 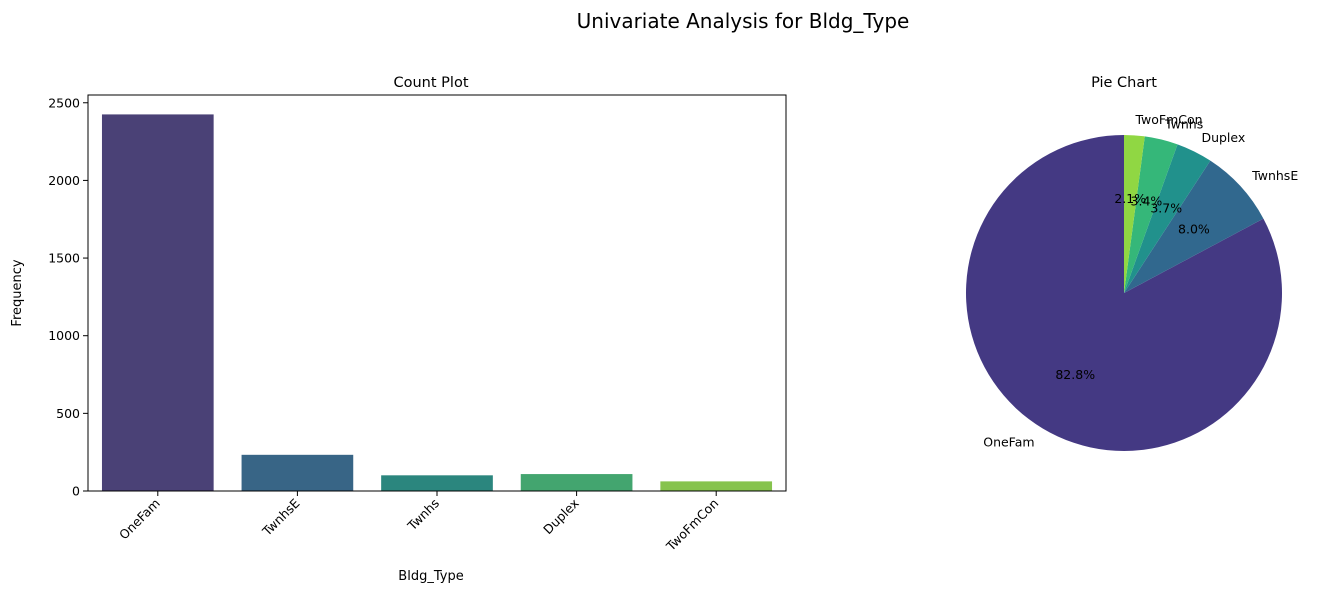 I want to click on pie-label-twnhs: Twnhs, so click(x=1183, y=124).